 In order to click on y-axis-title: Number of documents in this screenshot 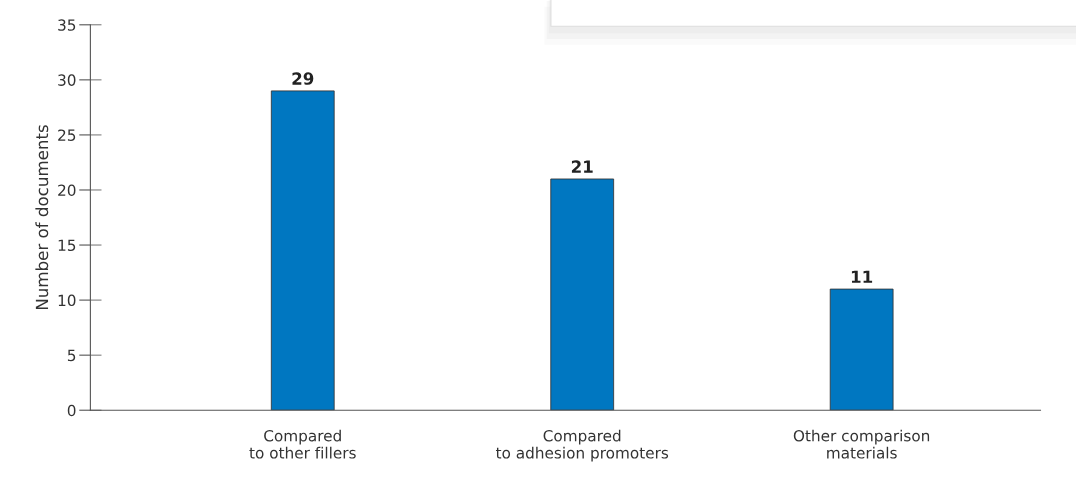, I will do `click(42, 217)`.